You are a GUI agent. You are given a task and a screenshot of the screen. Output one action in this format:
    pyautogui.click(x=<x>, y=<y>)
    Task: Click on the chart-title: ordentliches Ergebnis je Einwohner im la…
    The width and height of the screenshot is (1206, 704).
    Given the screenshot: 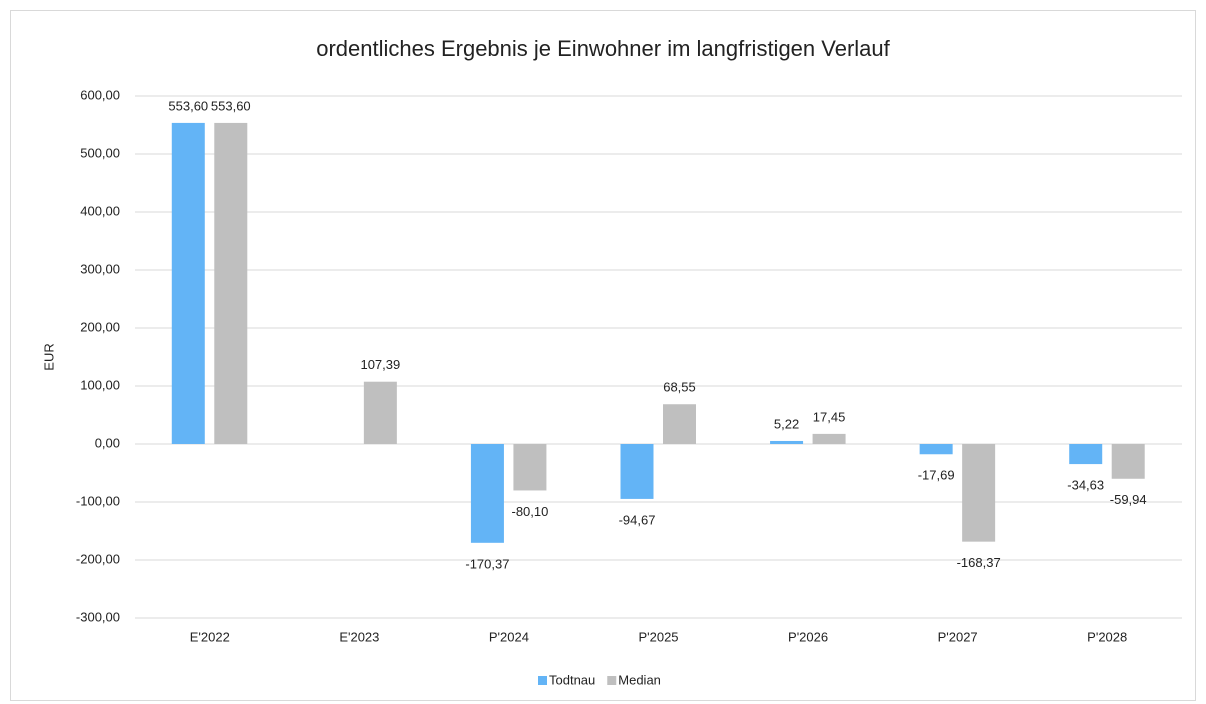 What is the action you would take?
    pyautogui.click(x=603, y=48)
    